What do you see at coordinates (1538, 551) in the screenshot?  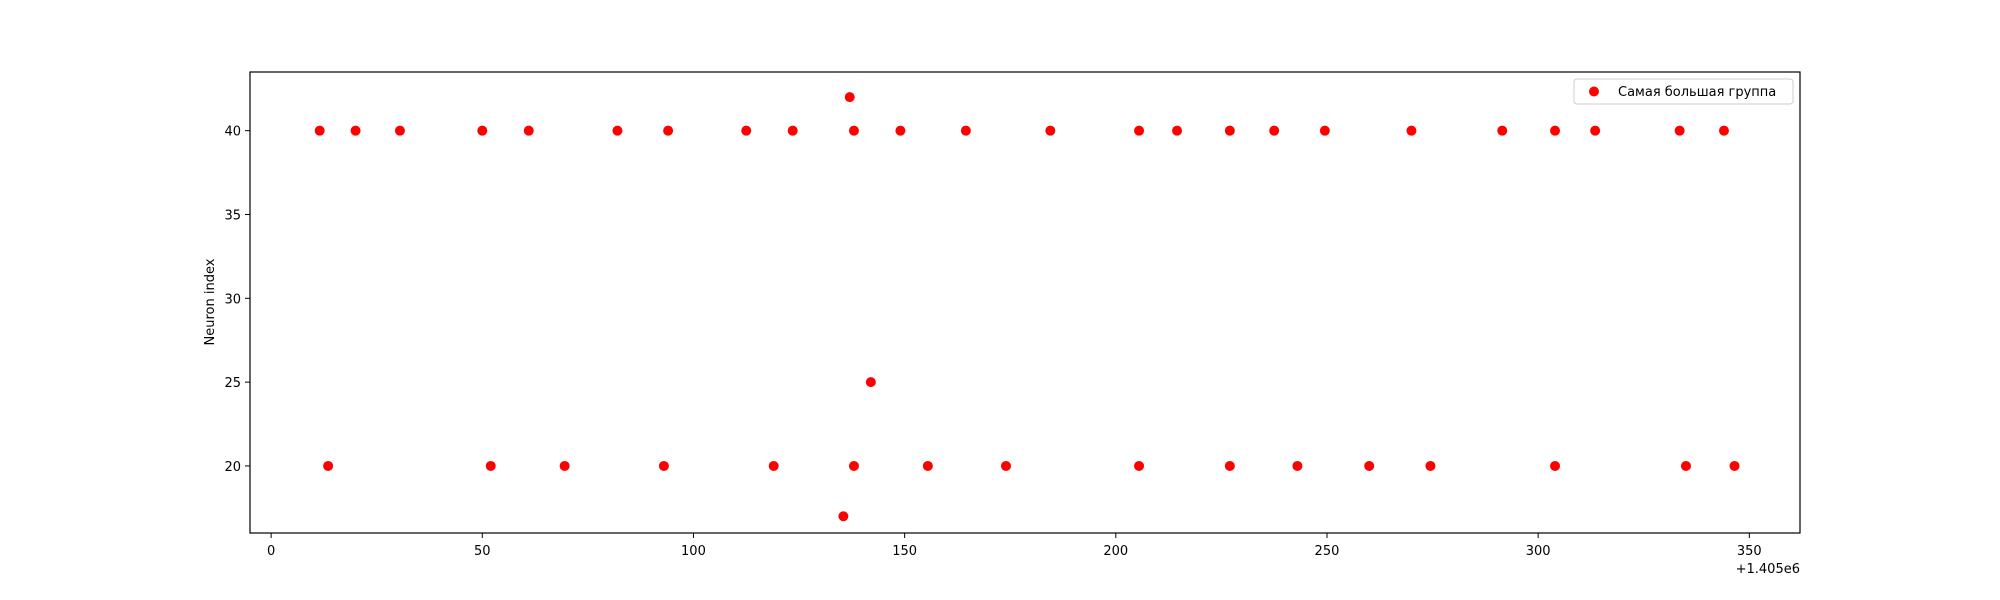 I see `x-tick-label: 300` at bounding box center [1538, 551].